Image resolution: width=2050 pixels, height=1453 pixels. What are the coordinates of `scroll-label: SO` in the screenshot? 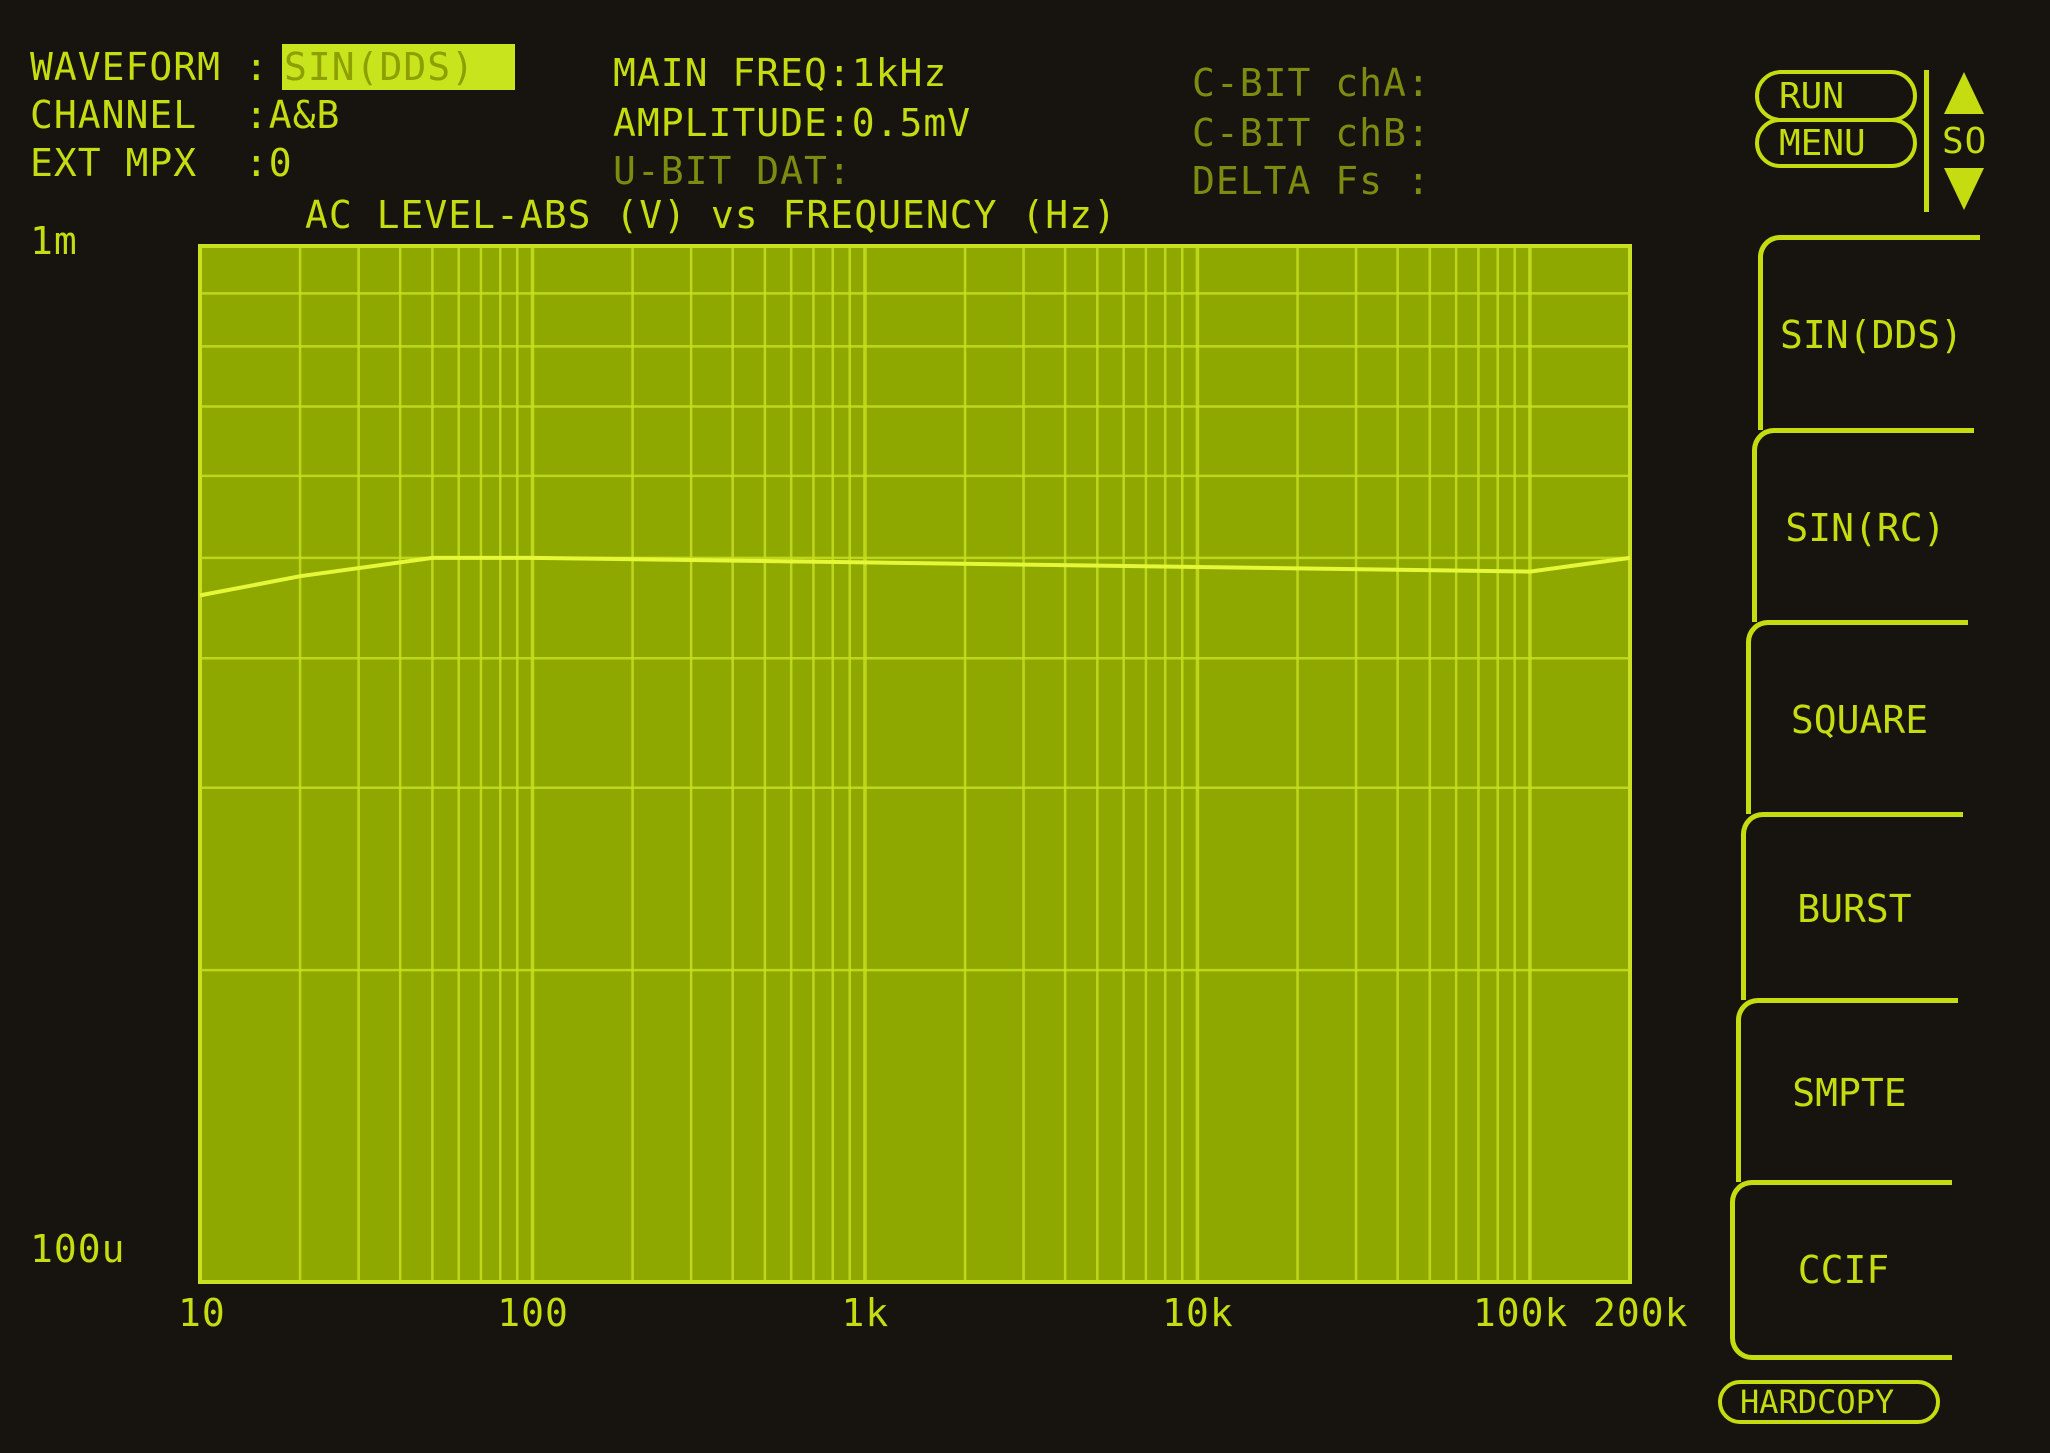 It's located at (1965, 141).